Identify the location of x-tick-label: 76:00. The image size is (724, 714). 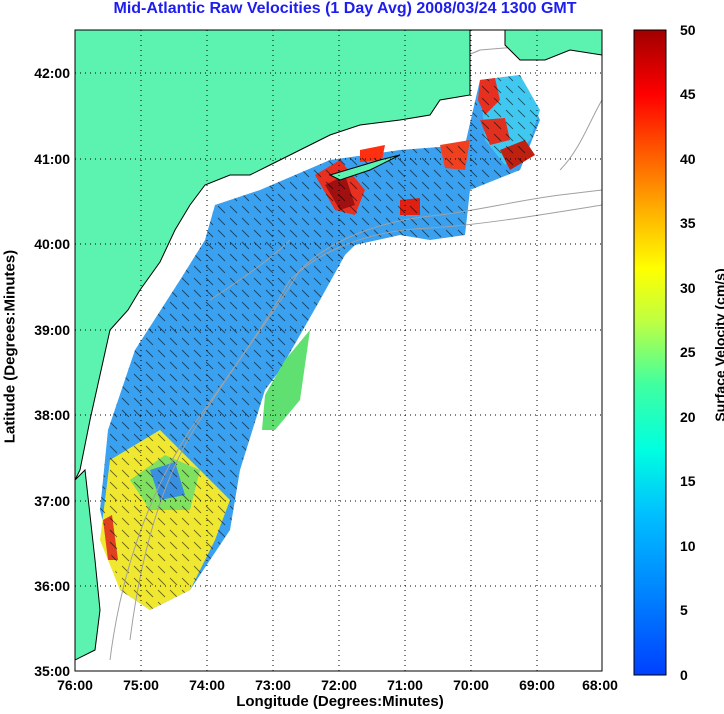
(75, 685).